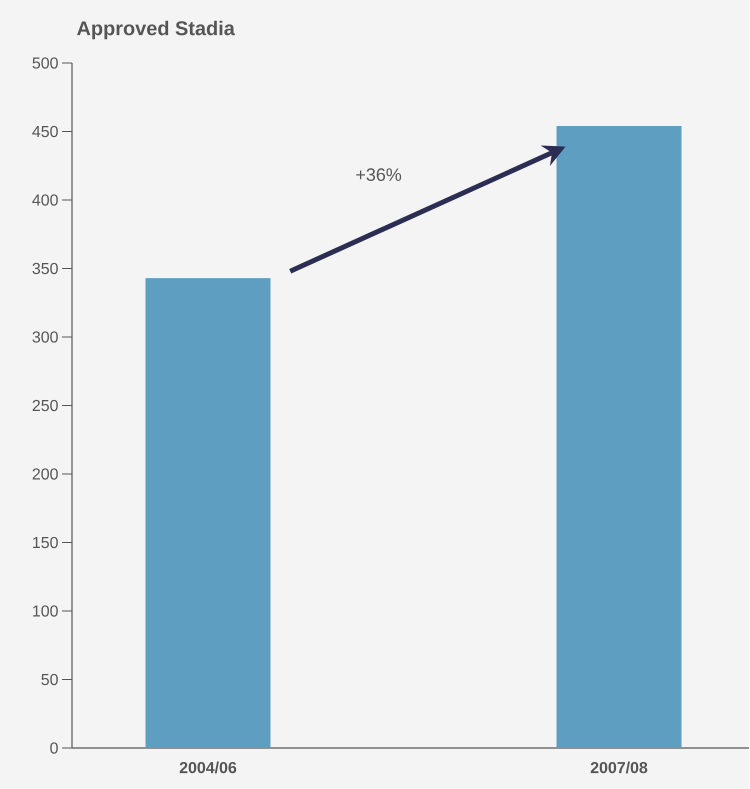 The height and width of the screenshot is (789, 750). What do you see at coordinates (45, 268) in the screenshot?
I see `y-tick-label: 350` at bounding box center [45, 268].